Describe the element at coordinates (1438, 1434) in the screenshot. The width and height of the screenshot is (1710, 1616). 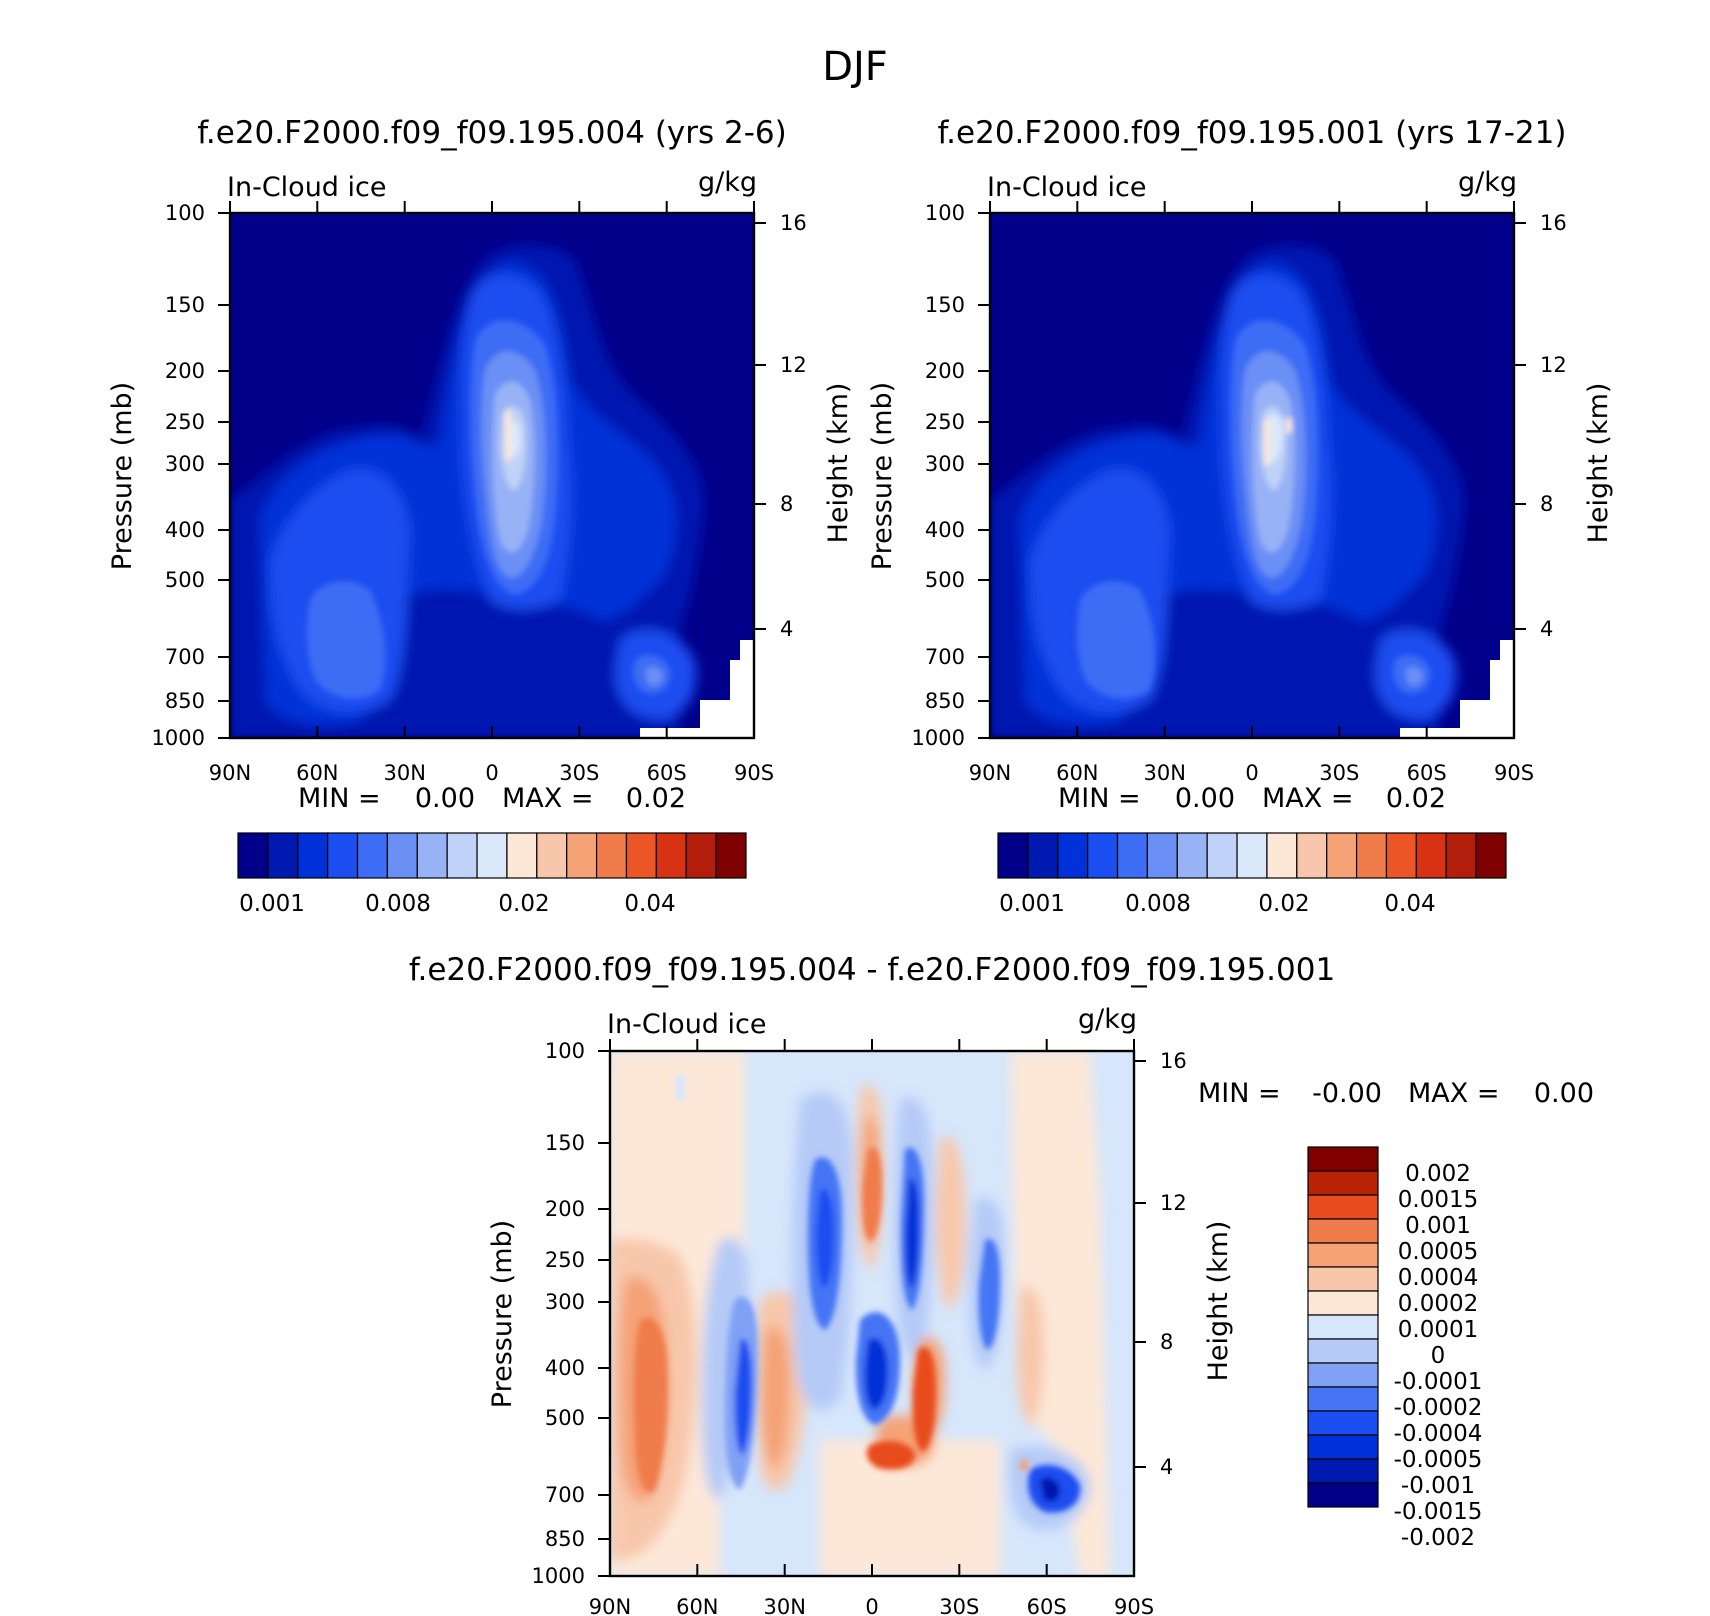
I see `panel-3-colorbar-label: -0.0004` at that location.